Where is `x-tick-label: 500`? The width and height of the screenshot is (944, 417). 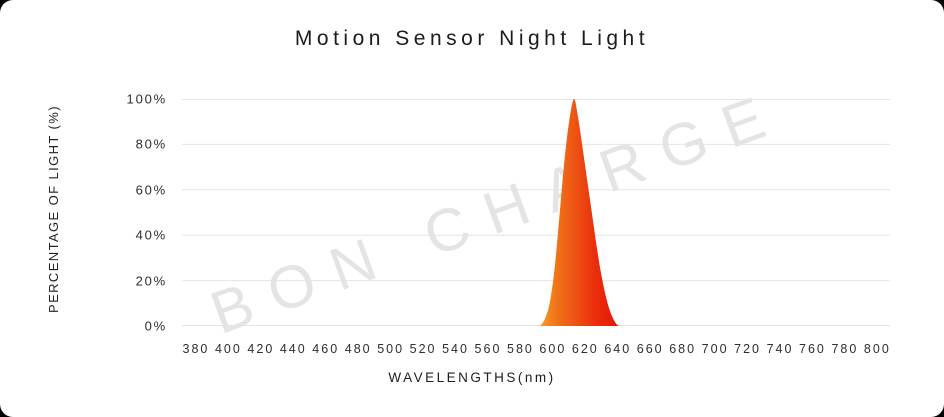
x-tick-label: 500 is located at coordinates (391, 349).